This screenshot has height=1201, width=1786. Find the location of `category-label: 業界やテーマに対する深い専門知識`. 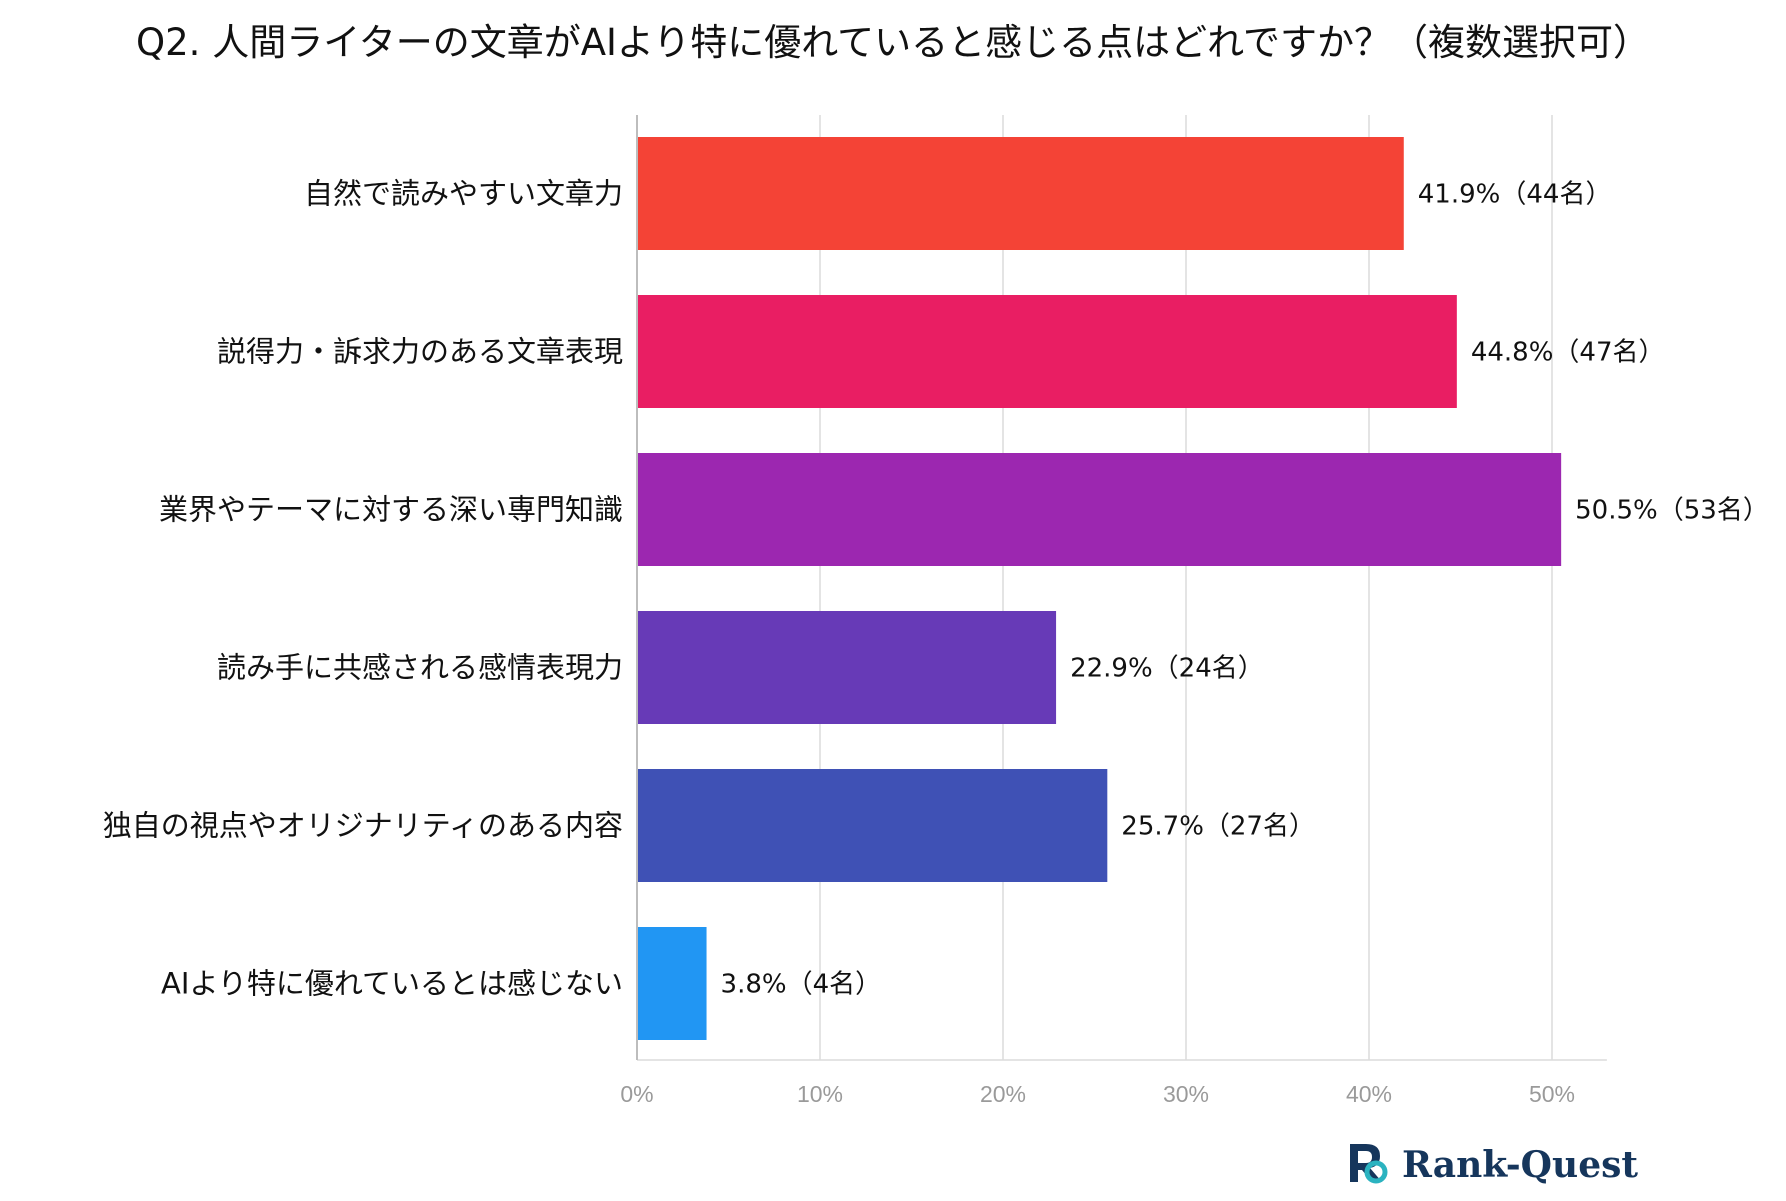

category-label: 業界やテーマに対する深い専門知識 is located at coordinates (391, 510).